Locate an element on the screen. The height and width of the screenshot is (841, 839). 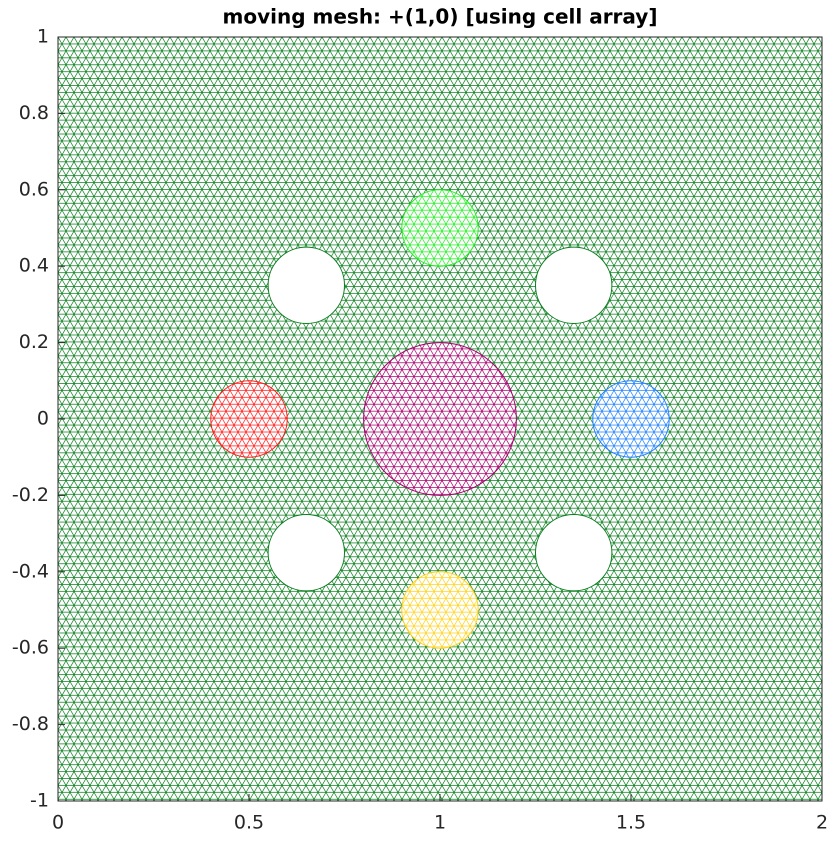
x-tick-label: 1.5 is located at coordinates (631, 823).